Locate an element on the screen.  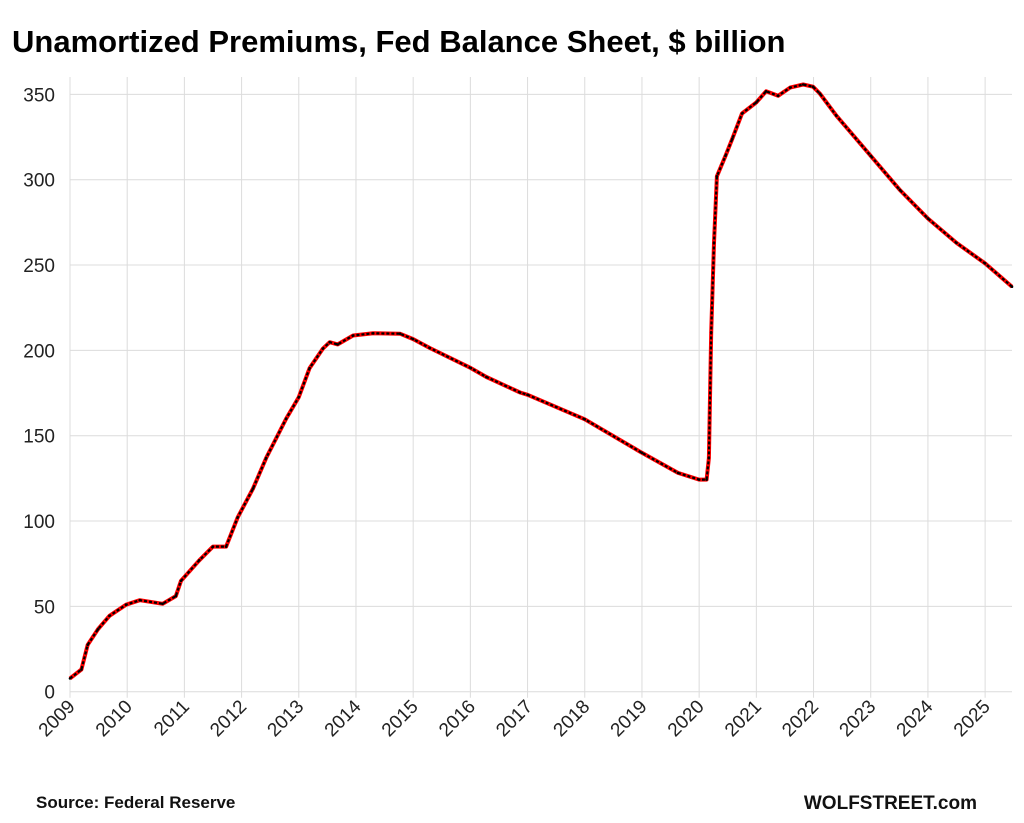
x-tick-label: 2023 is located at coordinates (858, 718).